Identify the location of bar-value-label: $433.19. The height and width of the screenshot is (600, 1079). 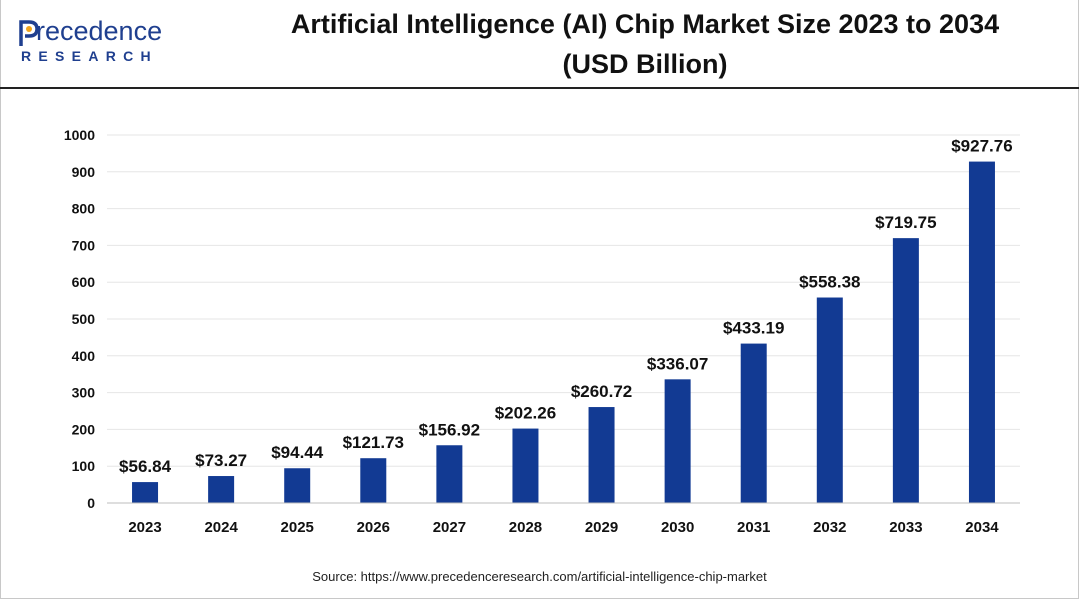
(753, 328).